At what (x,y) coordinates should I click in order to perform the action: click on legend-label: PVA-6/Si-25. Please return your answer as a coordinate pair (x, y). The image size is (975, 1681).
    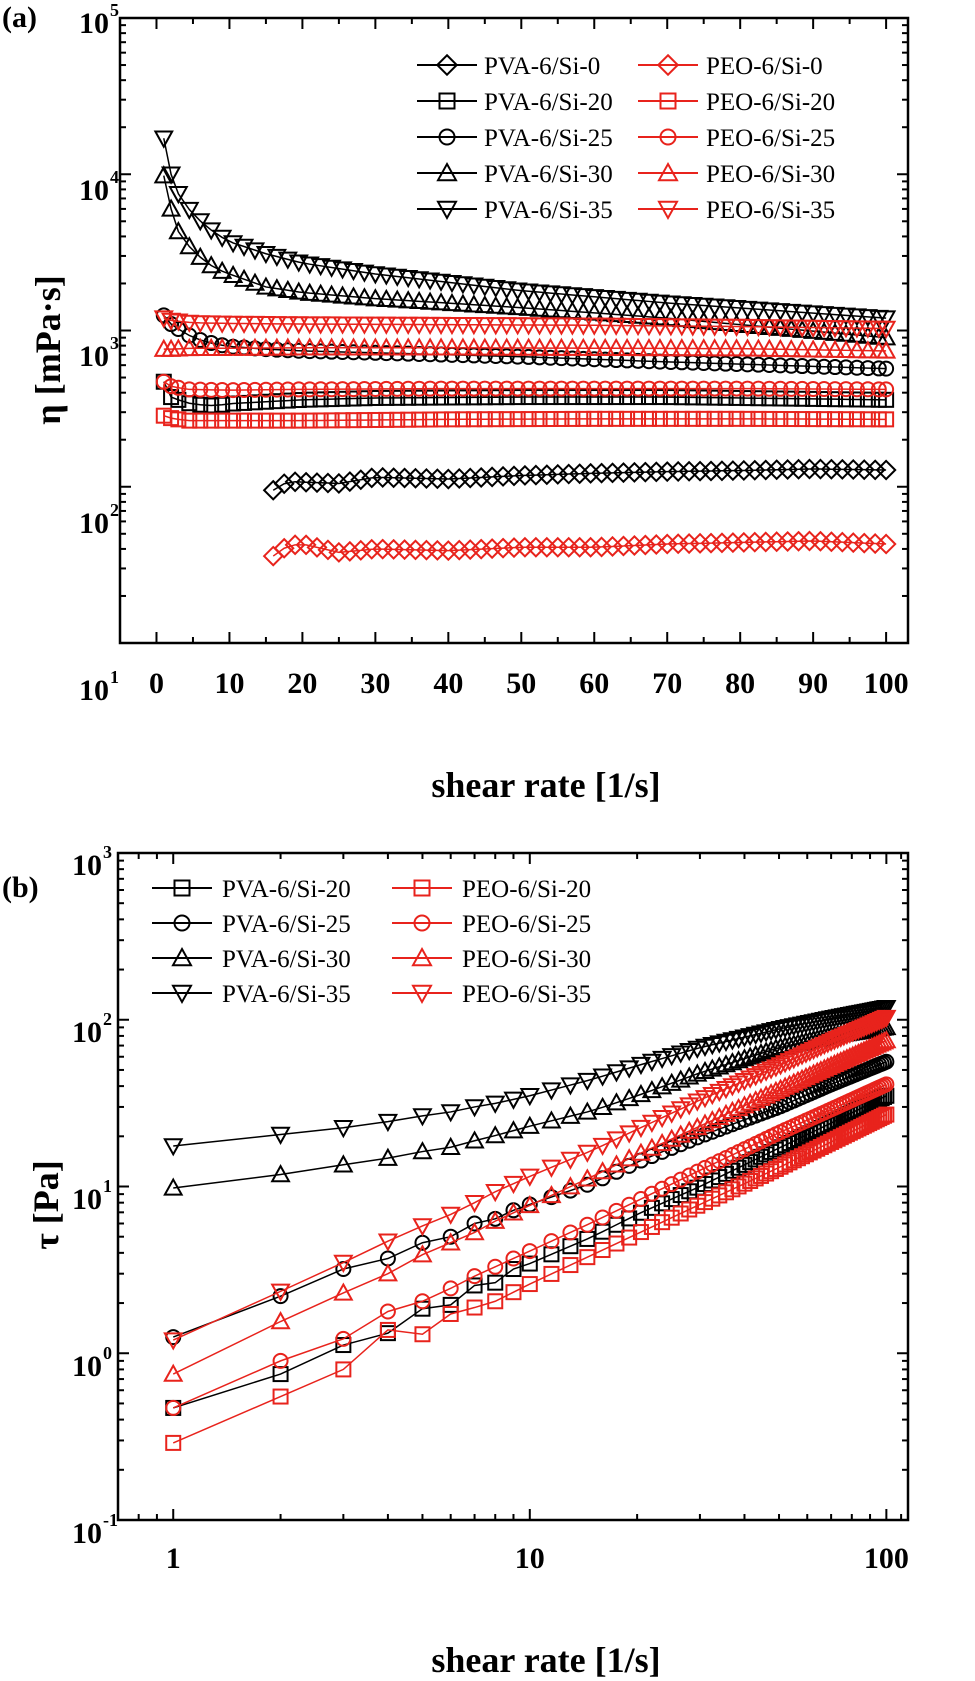
    Looking at the image, I should click on (548, 138).